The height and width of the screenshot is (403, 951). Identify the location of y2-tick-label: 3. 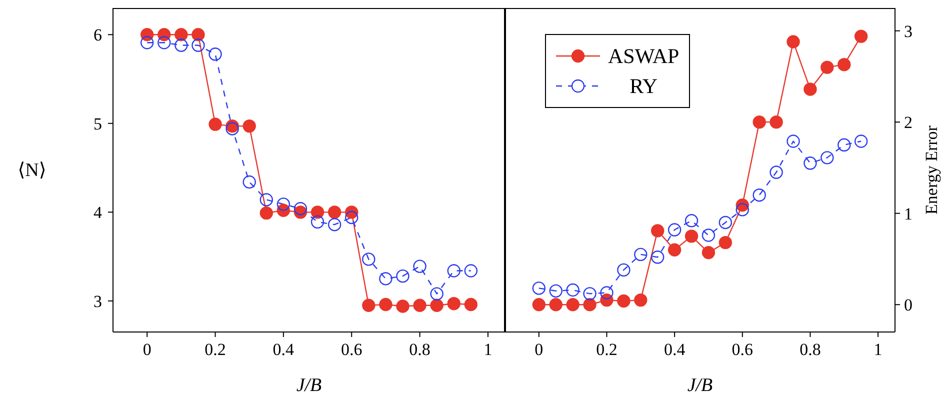
(908, 31).